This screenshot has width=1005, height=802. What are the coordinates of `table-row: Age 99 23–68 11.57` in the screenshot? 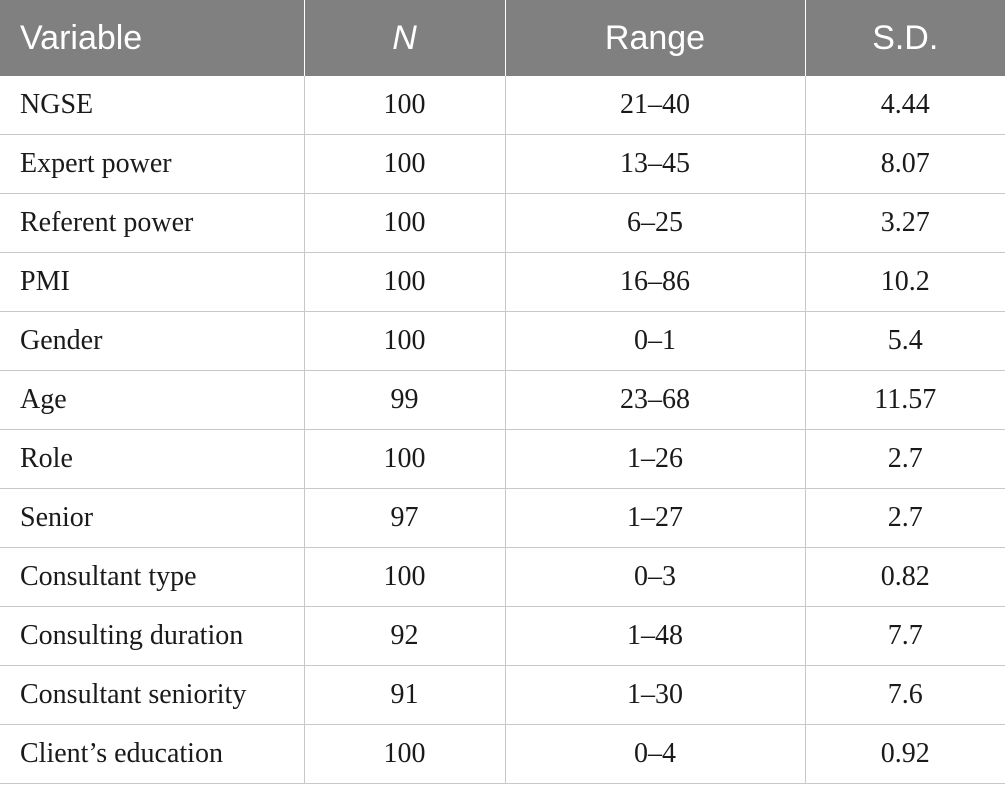 It's located at (502, 400).